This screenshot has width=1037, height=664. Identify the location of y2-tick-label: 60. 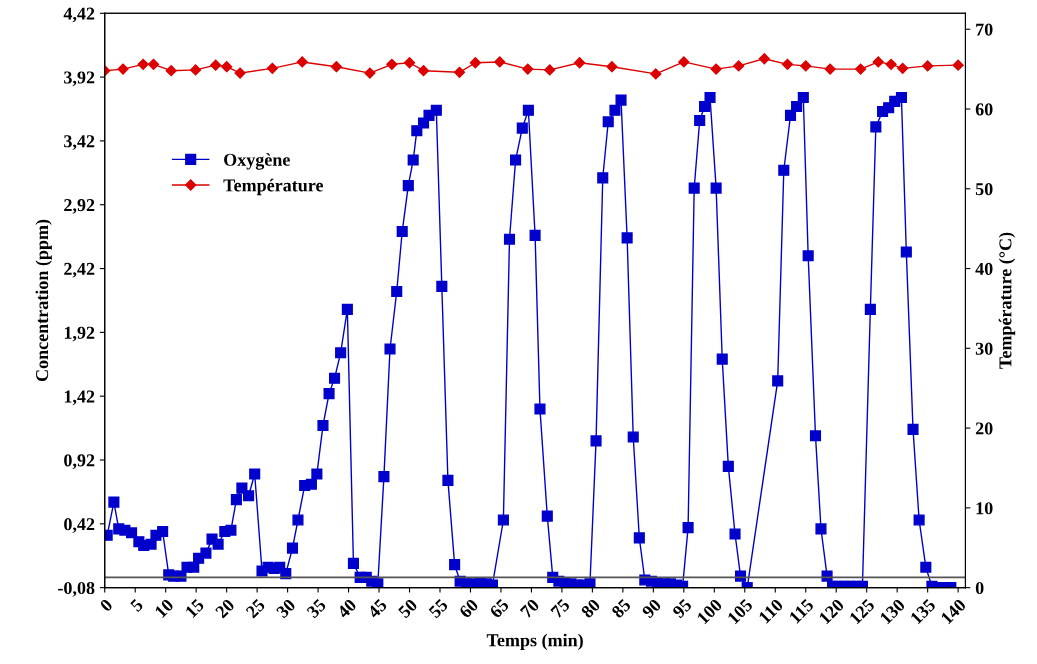
(984, 109).